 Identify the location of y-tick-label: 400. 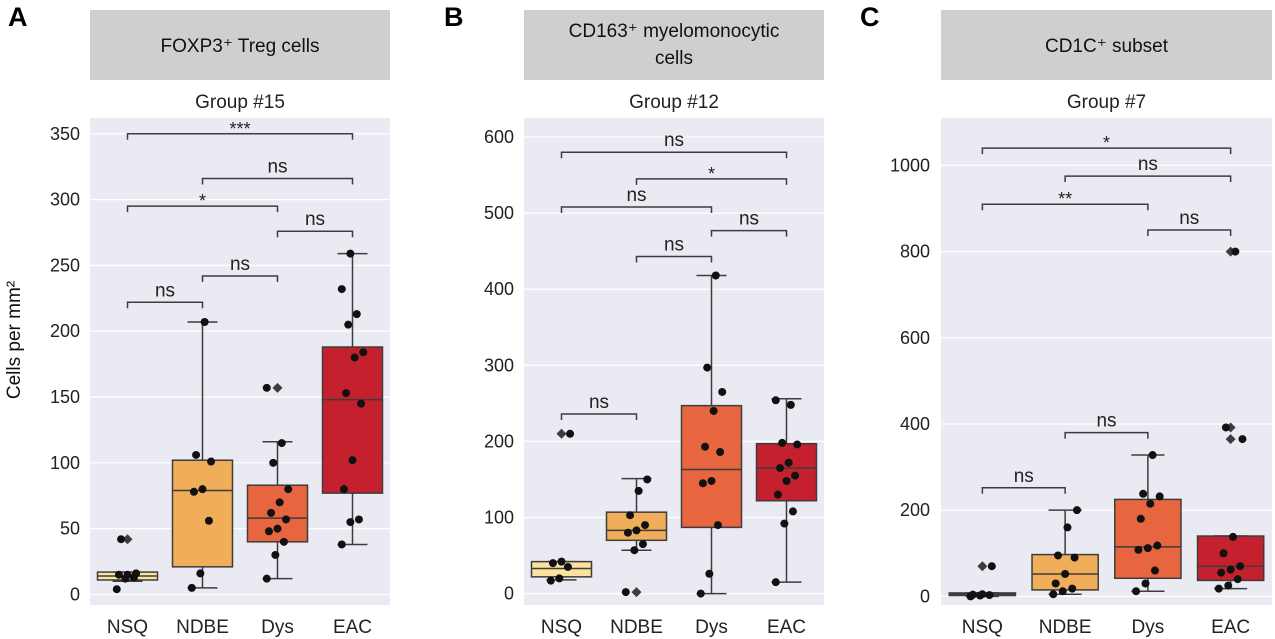
(499, 289).